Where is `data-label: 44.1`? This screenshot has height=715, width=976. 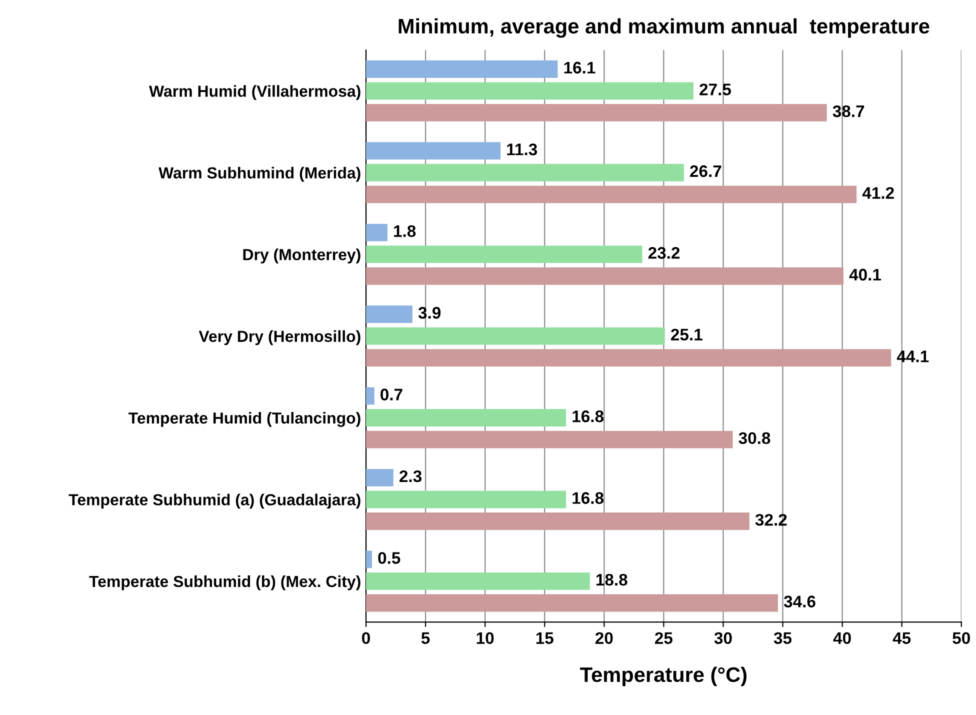 data-label: 44.1 is located at coordinates (912, 356).